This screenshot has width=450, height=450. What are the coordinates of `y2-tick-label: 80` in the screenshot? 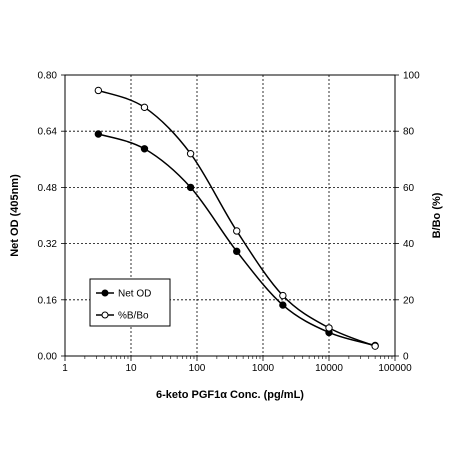 It's located at (409, 132).